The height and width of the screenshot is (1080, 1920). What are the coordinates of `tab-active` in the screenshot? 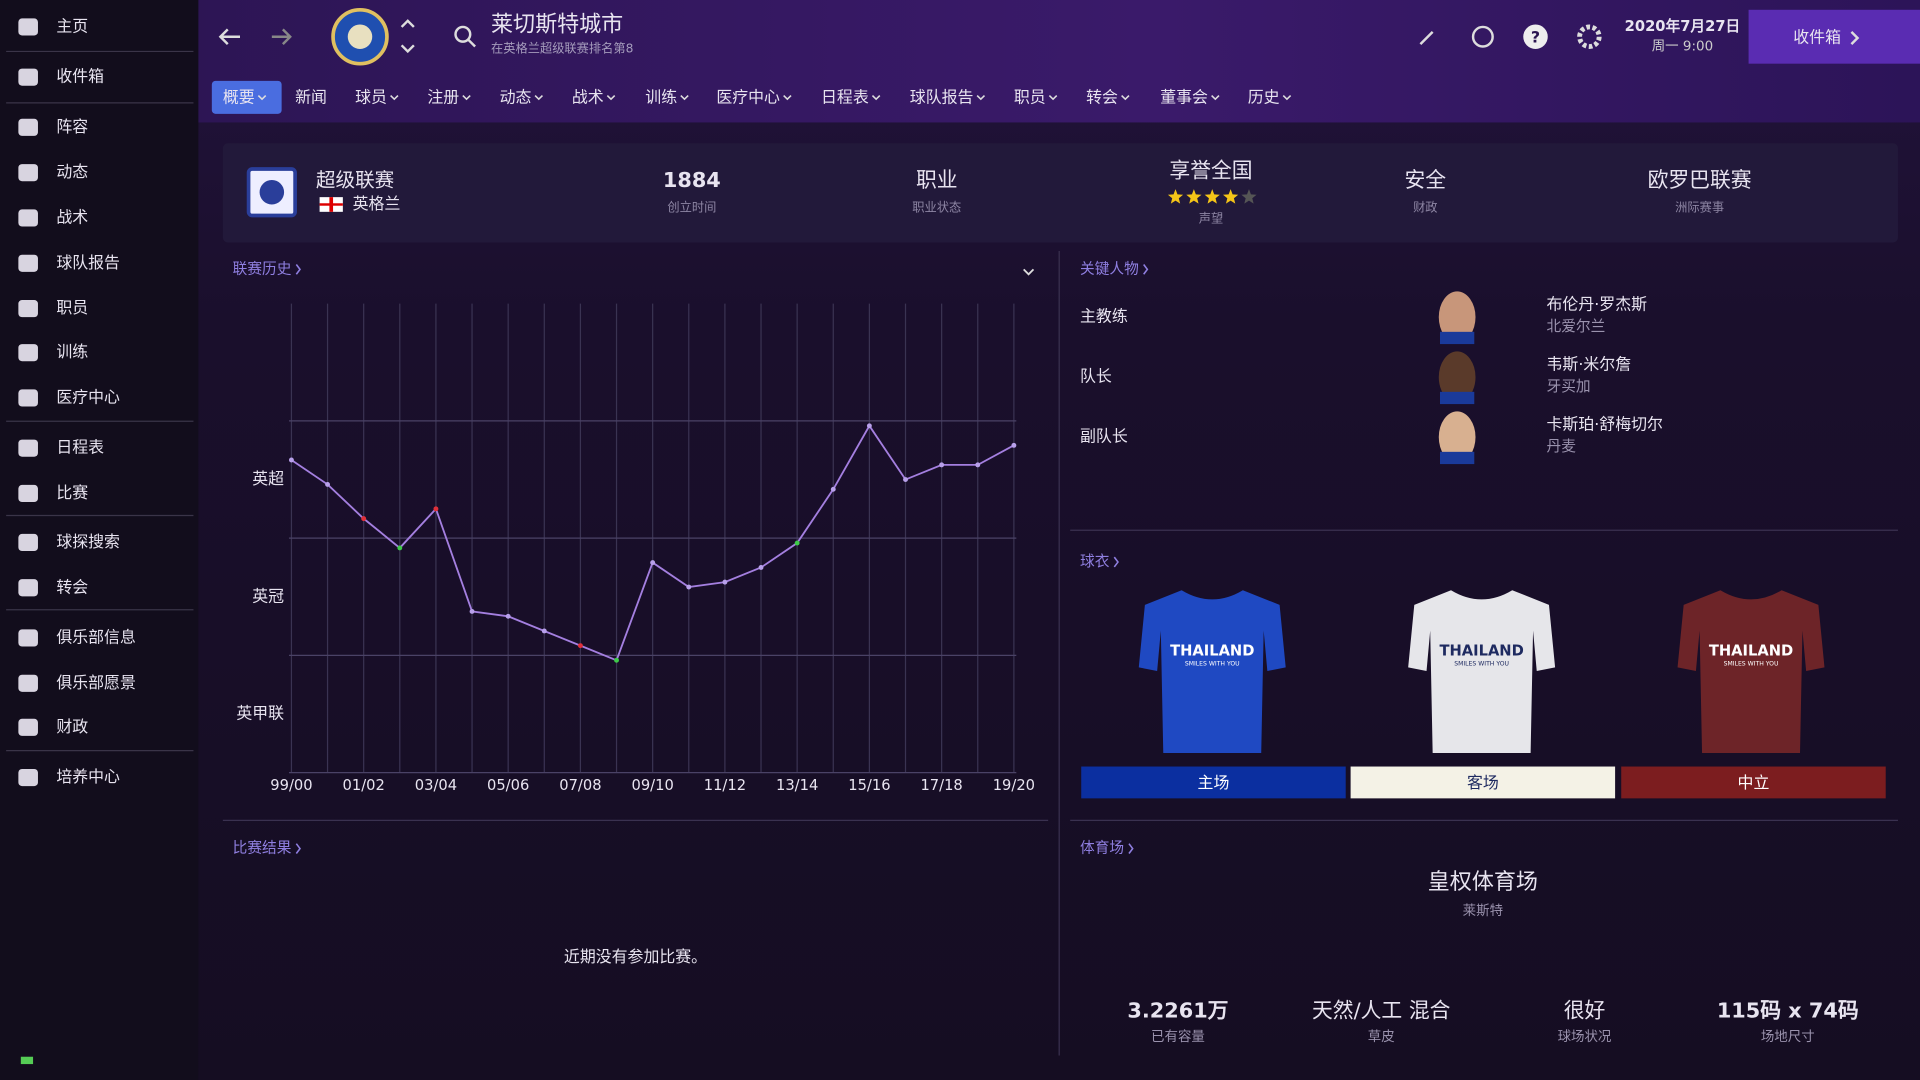 It's located at (246, 97).